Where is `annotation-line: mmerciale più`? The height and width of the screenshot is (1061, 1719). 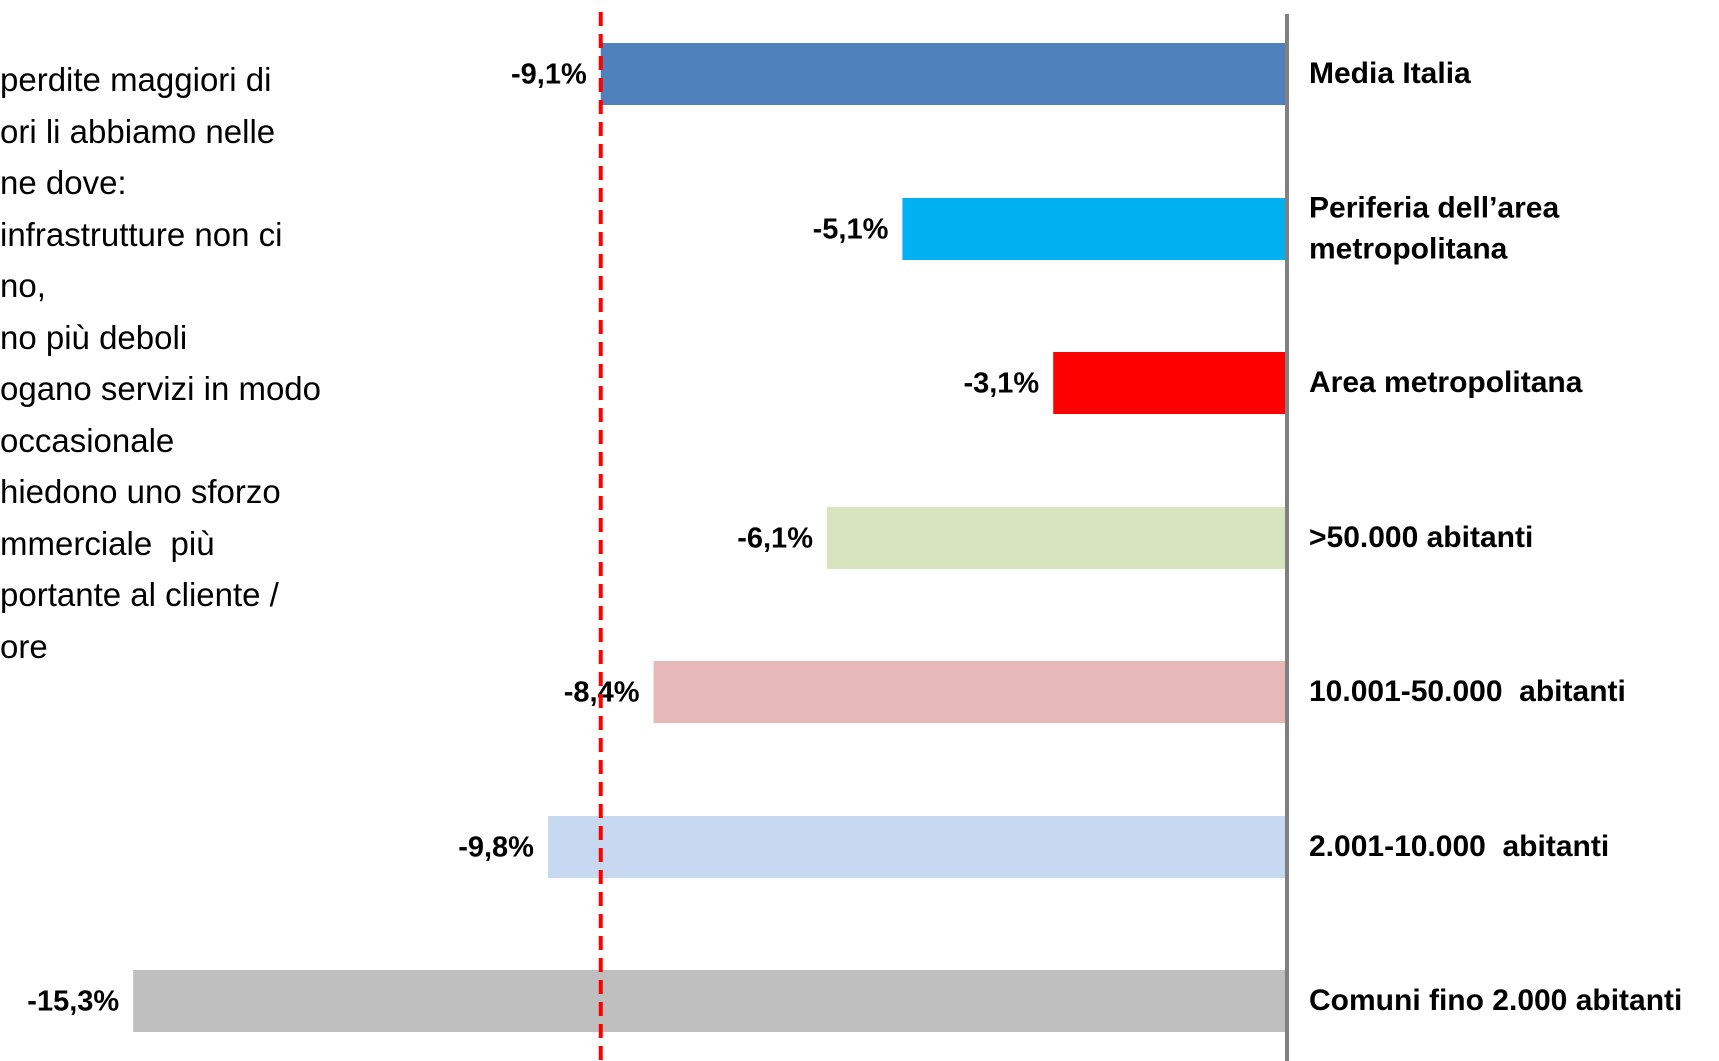
annotation-line: mmerciale più is located at coordinates (107, 543).